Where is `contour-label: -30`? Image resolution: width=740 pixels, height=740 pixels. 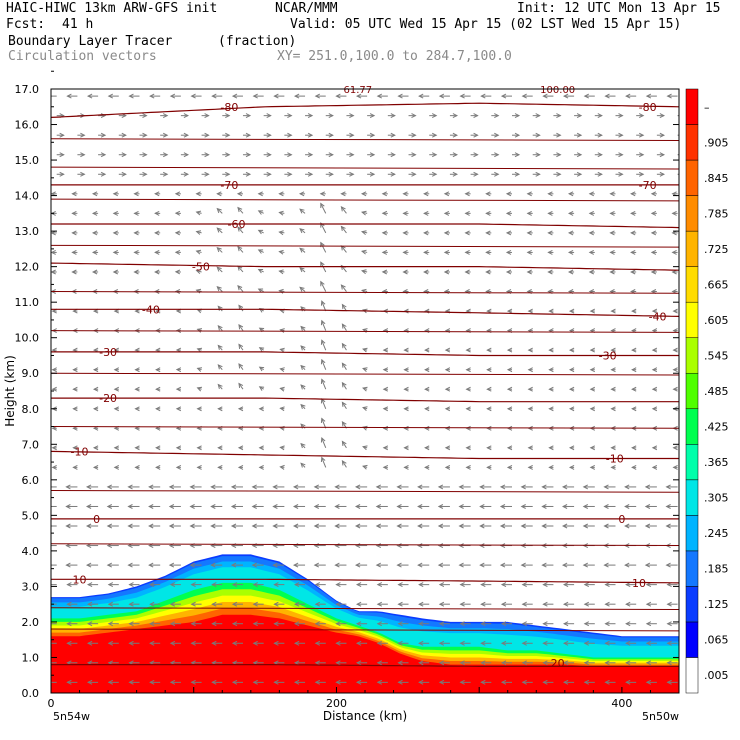 contour-label: -30 is located at coordinates (108, 352).